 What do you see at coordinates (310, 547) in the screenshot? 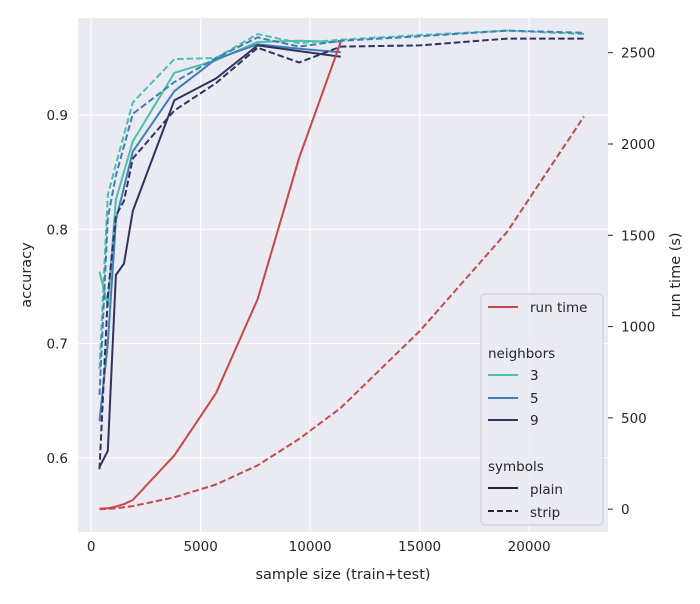
I see `x-tick-label: 10000` at bounding box center [310, 547].